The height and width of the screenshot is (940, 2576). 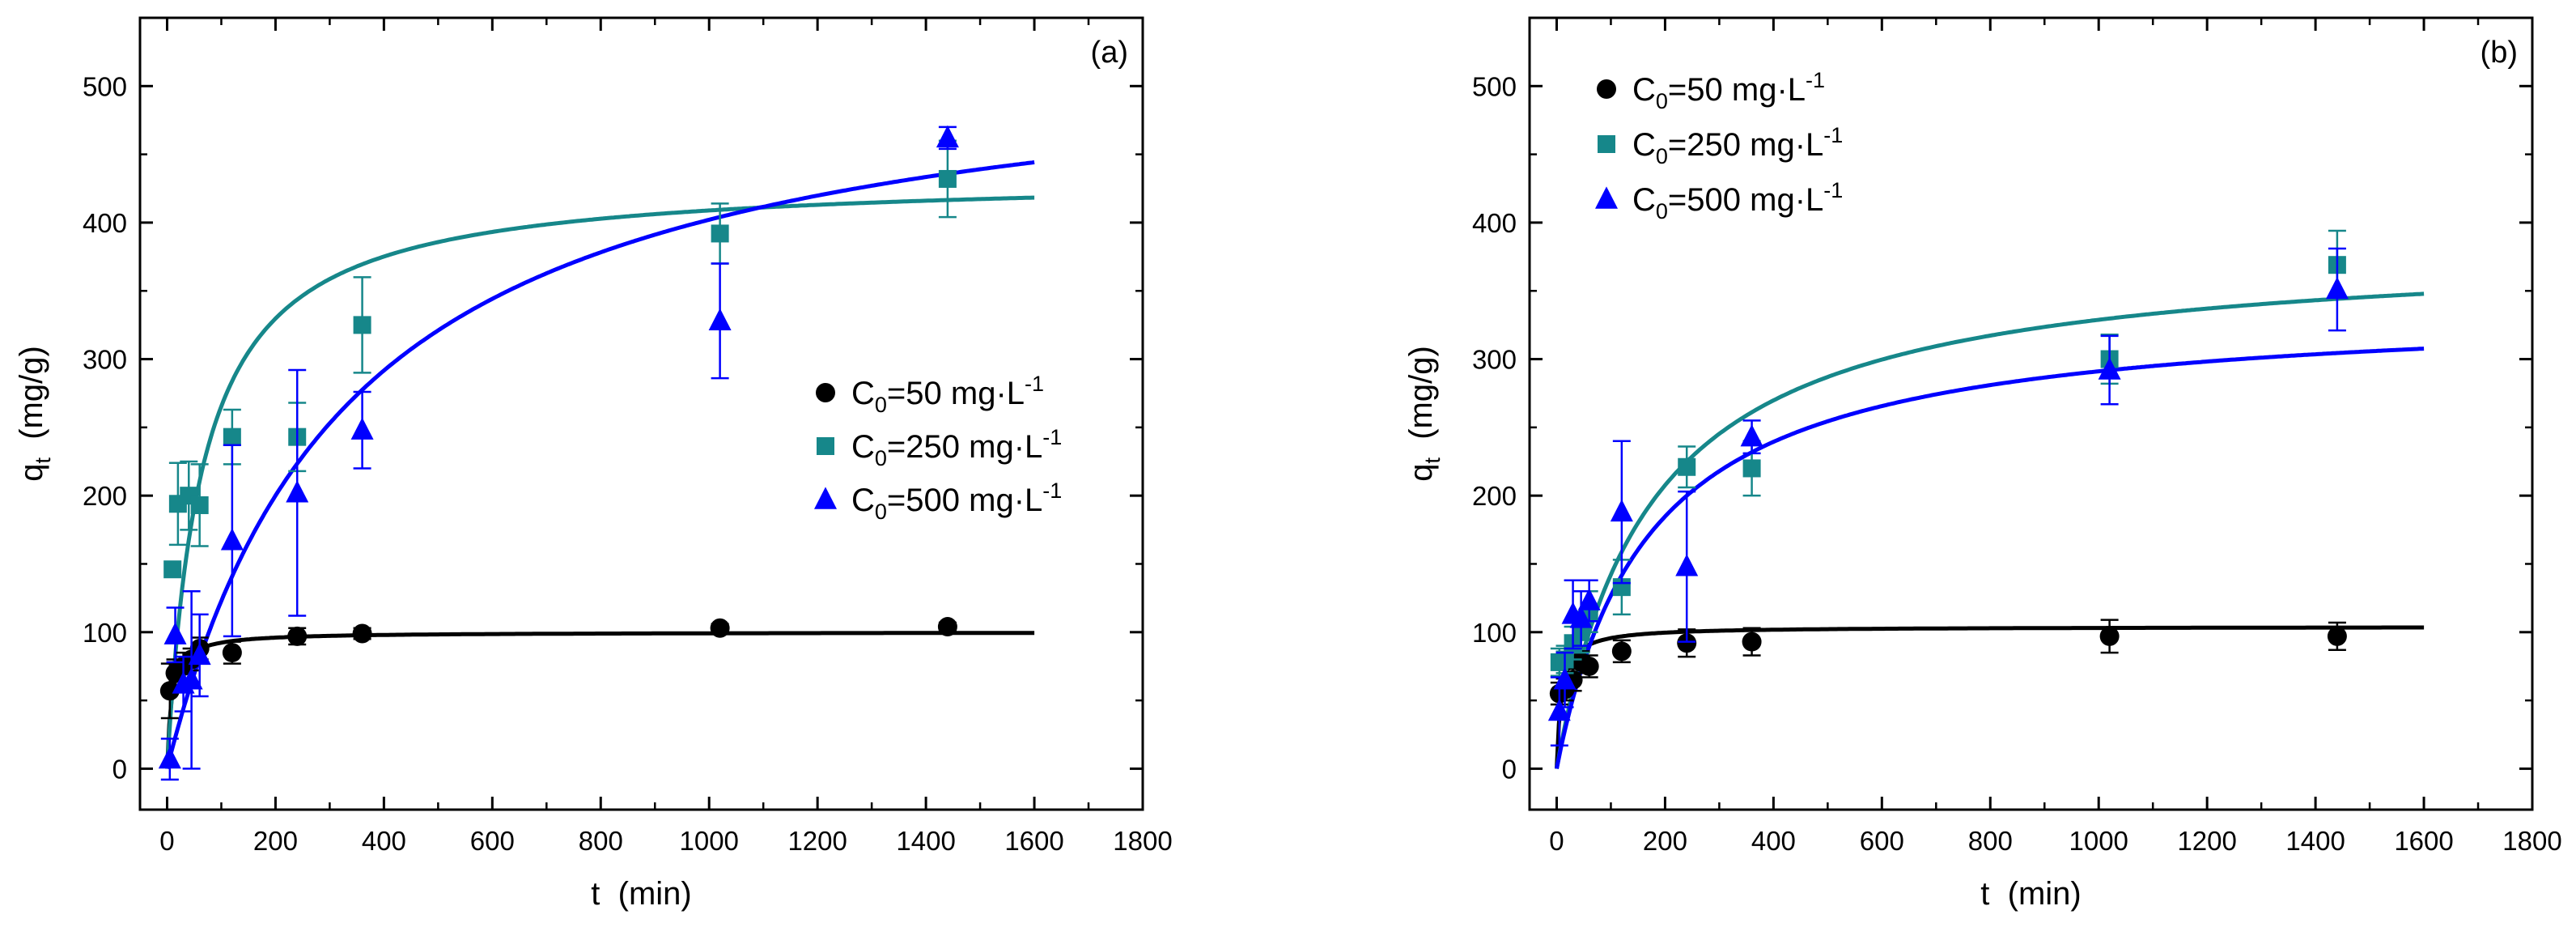 What do you see at coordinates (1737, 200) in the screenshot?
I see `legend-label: C0=500 mg·L-1` at bounding box center [1737, 200].